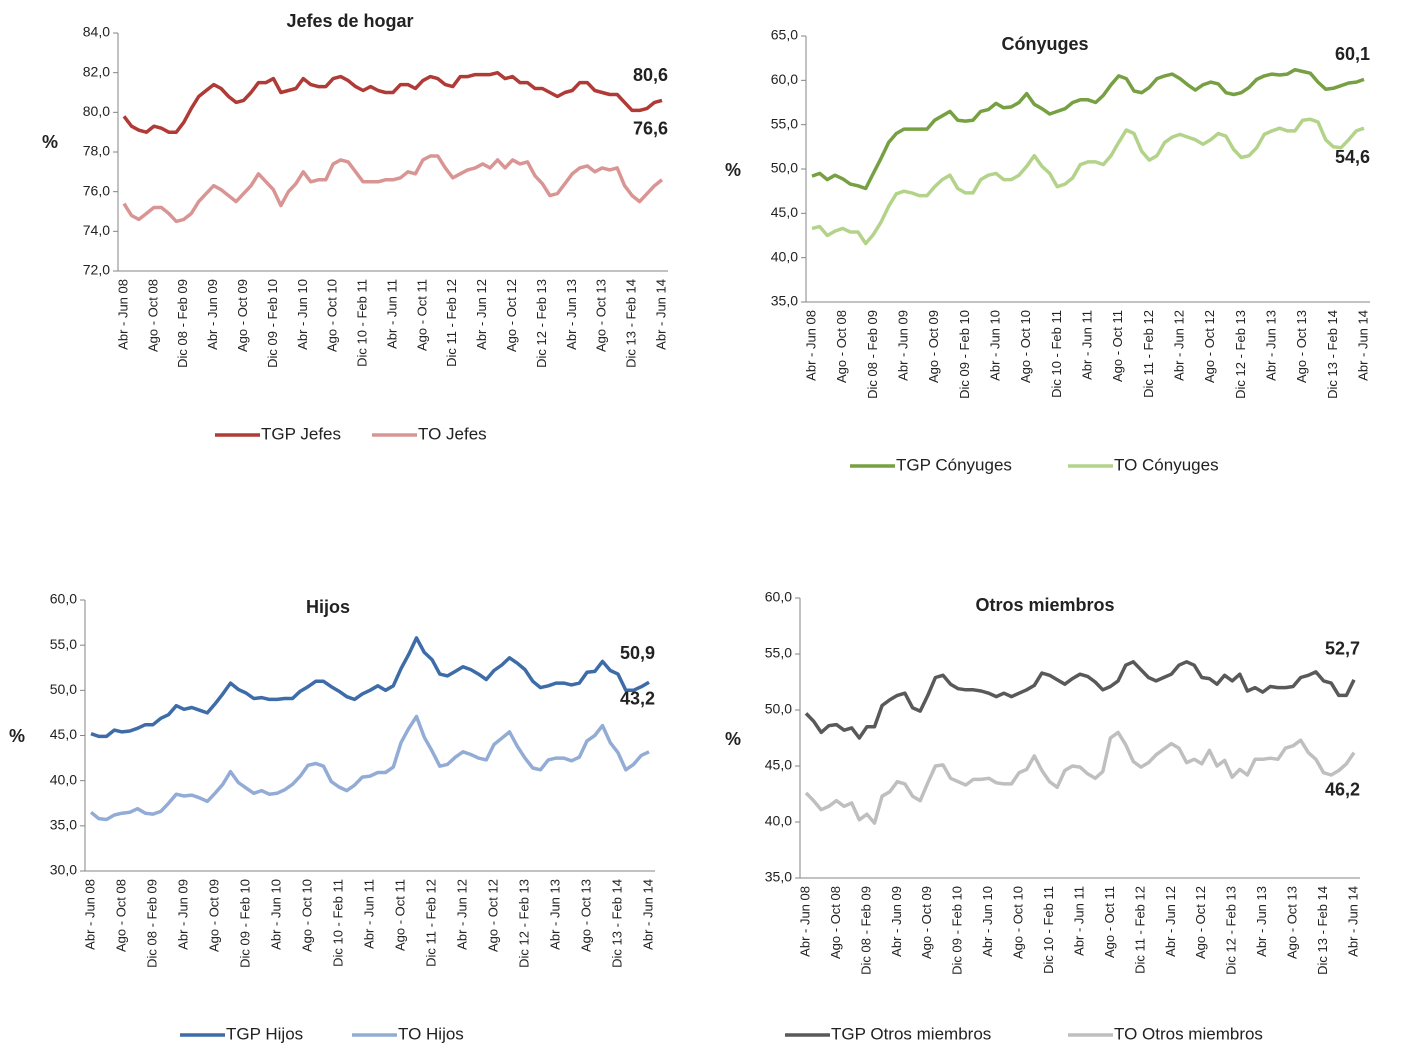 This screenshot has height=1048, width=1401. I want to click on value-label: 52,7, so click(1342, 649).